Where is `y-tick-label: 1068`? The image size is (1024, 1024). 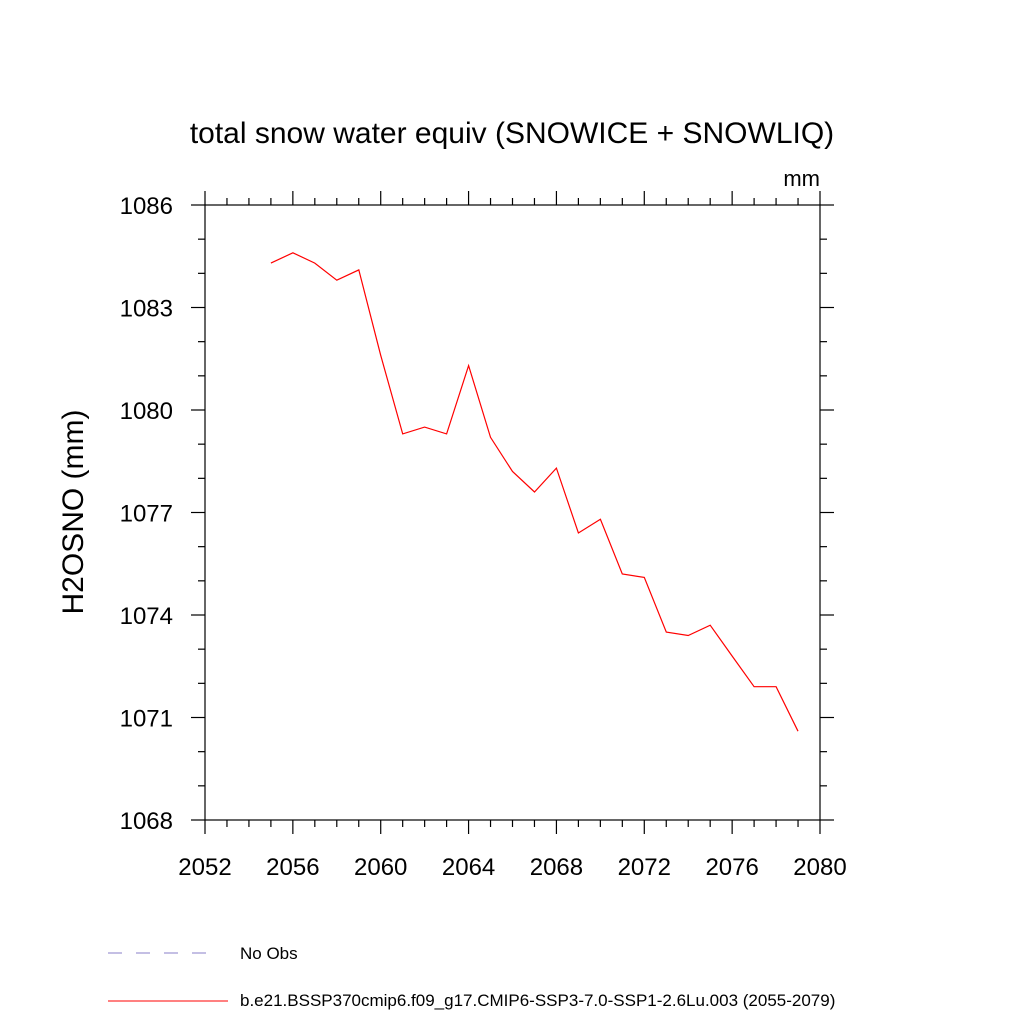
y-tick-label: 1068 is located at coordinates (146, 821).